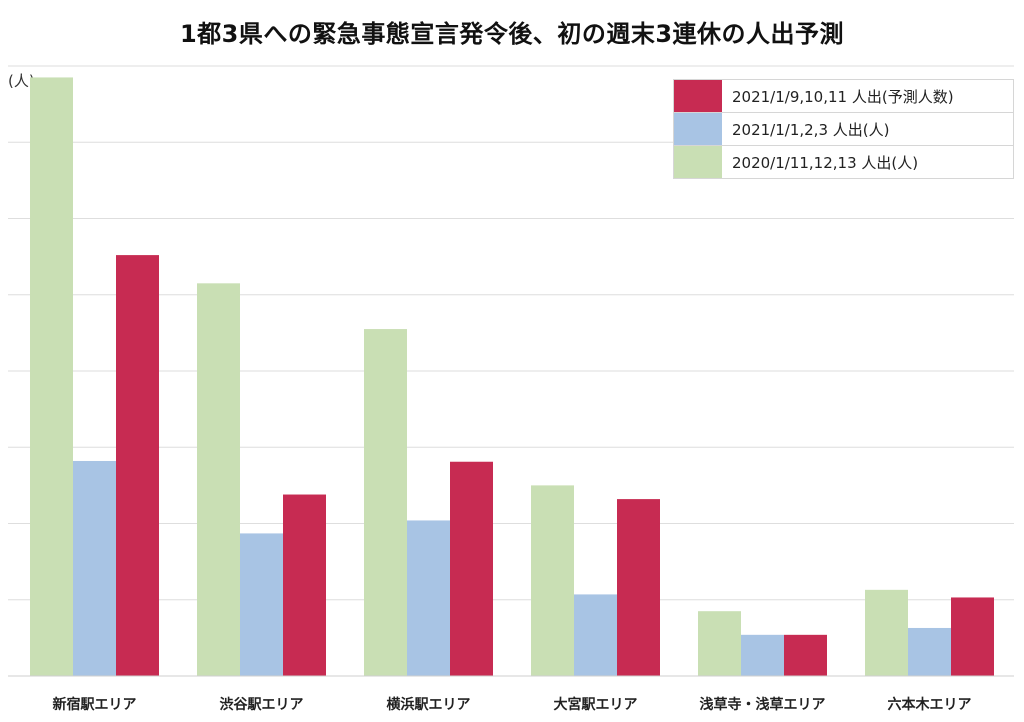 The height and width of the screenshot is (722, 1024). I want to click on x-tick-label: 大宮駅エリア, so click(596, 704).